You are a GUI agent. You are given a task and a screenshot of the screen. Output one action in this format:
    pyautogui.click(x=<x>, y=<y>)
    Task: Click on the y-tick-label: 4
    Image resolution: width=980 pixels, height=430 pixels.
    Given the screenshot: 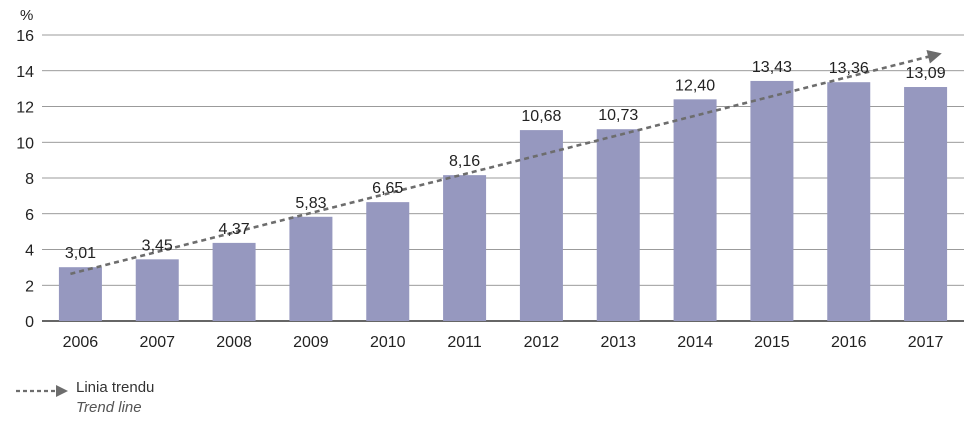 What is the action you would take?
    pyautogui.click(x=29, y=251)
    